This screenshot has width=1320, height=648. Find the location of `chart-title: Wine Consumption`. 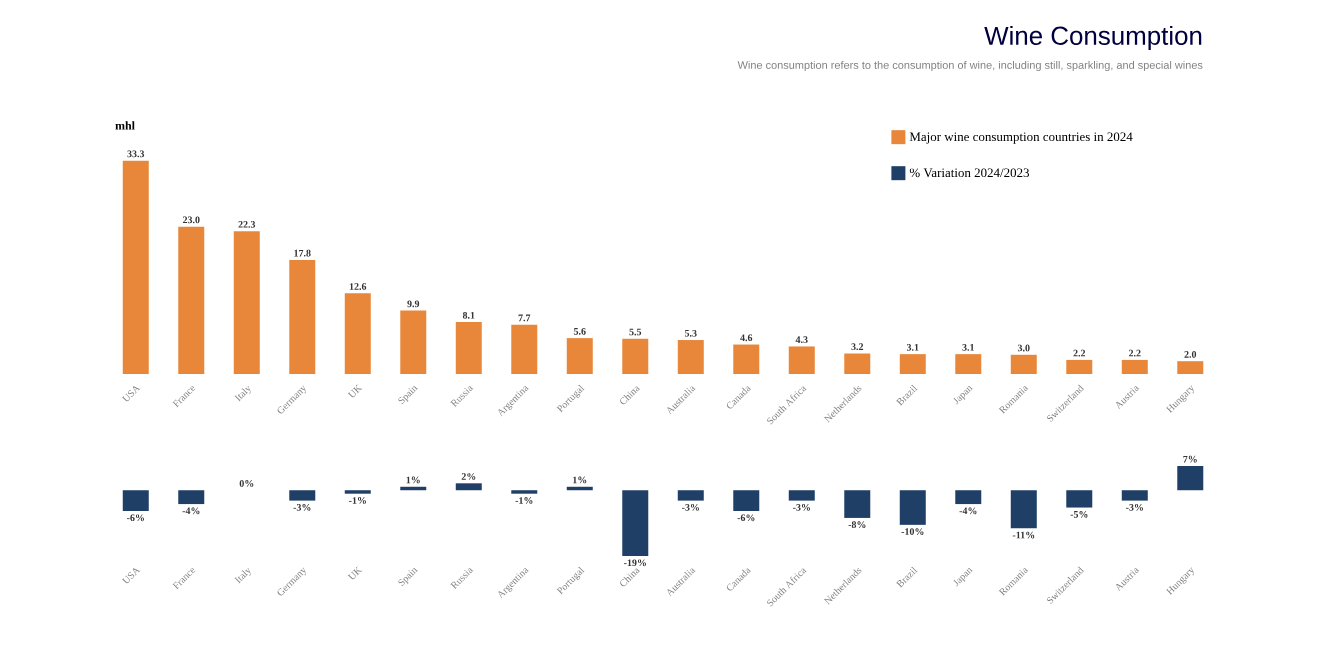

chart-title: Wine Consumption is located at coordinates (1093, 38).